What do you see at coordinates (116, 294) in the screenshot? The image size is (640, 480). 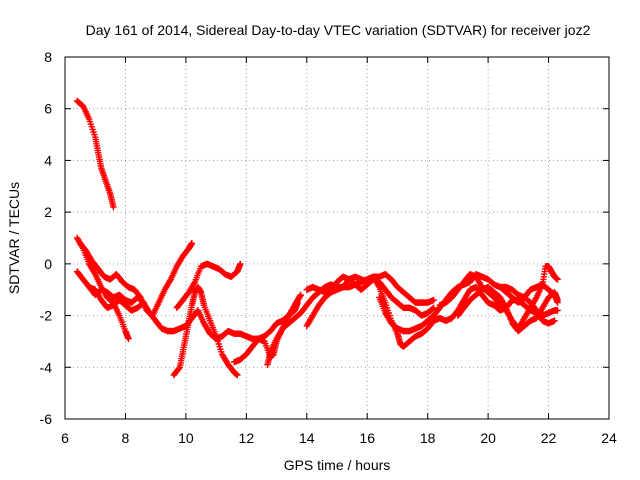 I see `series-s5` at bounding box center [116, 294].